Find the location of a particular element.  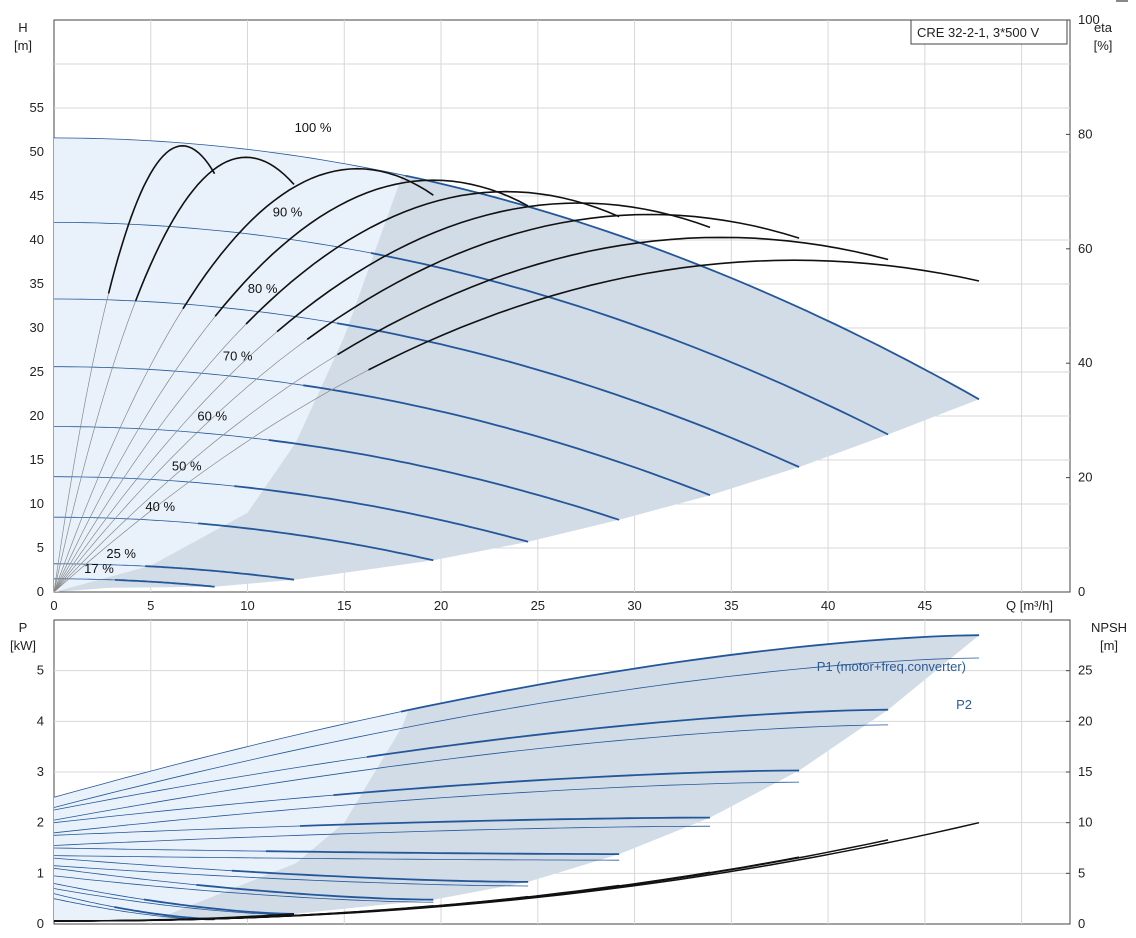

npsh-tick-label: 25 is located at coordinates (1085, 670).